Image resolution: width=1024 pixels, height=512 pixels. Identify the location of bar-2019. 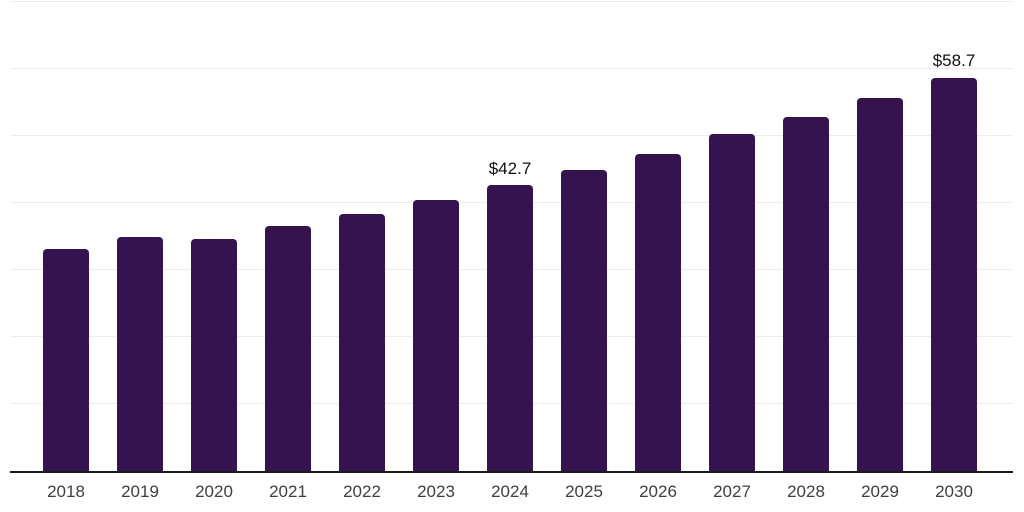
(140, 354).